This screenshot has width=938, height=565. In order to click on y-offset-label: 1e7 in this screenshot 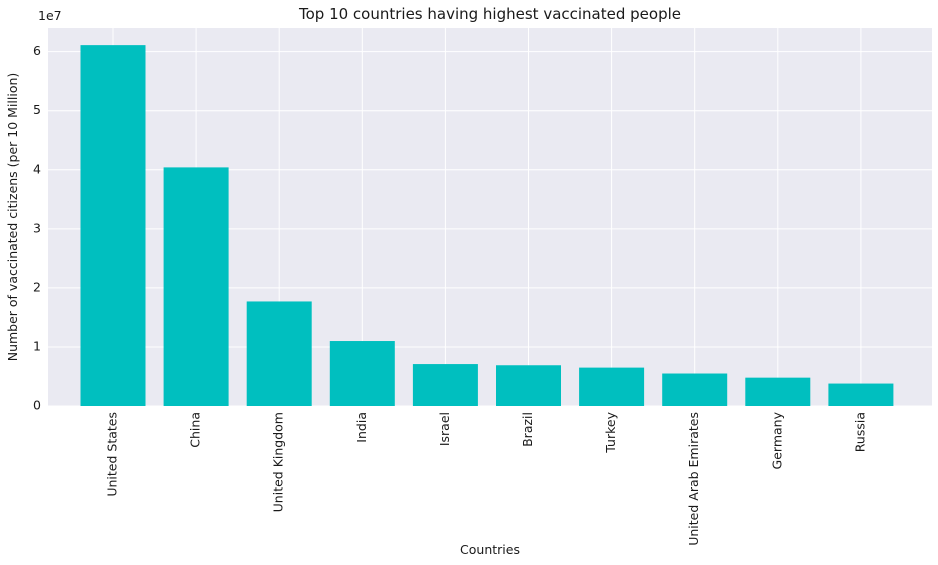, I will do `click(50, 15)`.